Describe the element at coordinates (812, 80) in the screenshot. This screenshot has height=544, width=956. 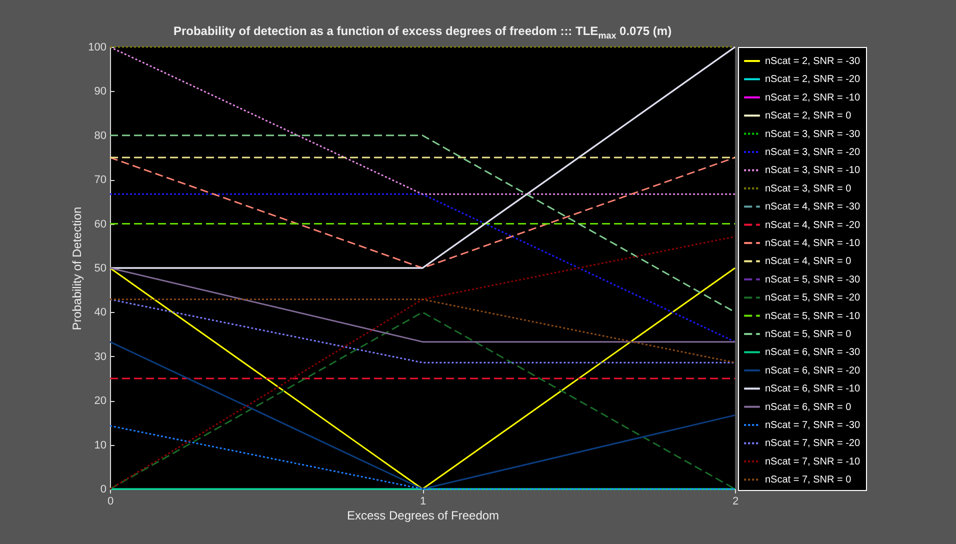
I see `legend-label: nScat = 2, SNR = -20` at that location.